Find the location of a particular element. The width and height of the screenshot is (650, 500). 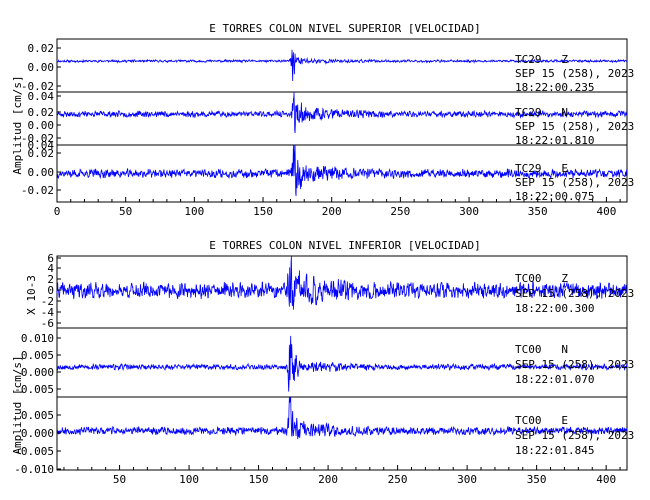

ytick-label: -0.010 is located at coordinates (34, 469).